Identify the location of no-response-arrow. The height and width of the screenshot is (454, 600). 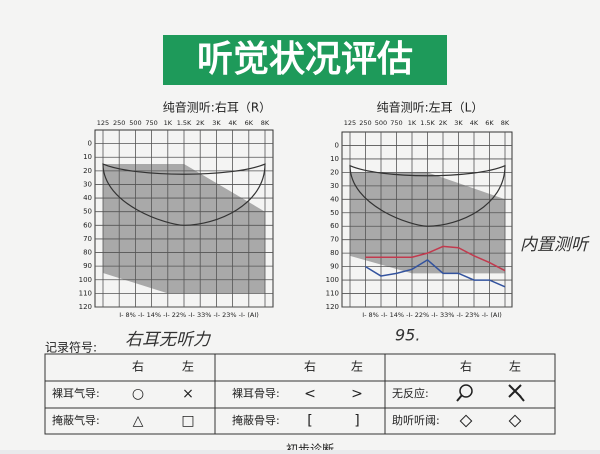
(459, 398).